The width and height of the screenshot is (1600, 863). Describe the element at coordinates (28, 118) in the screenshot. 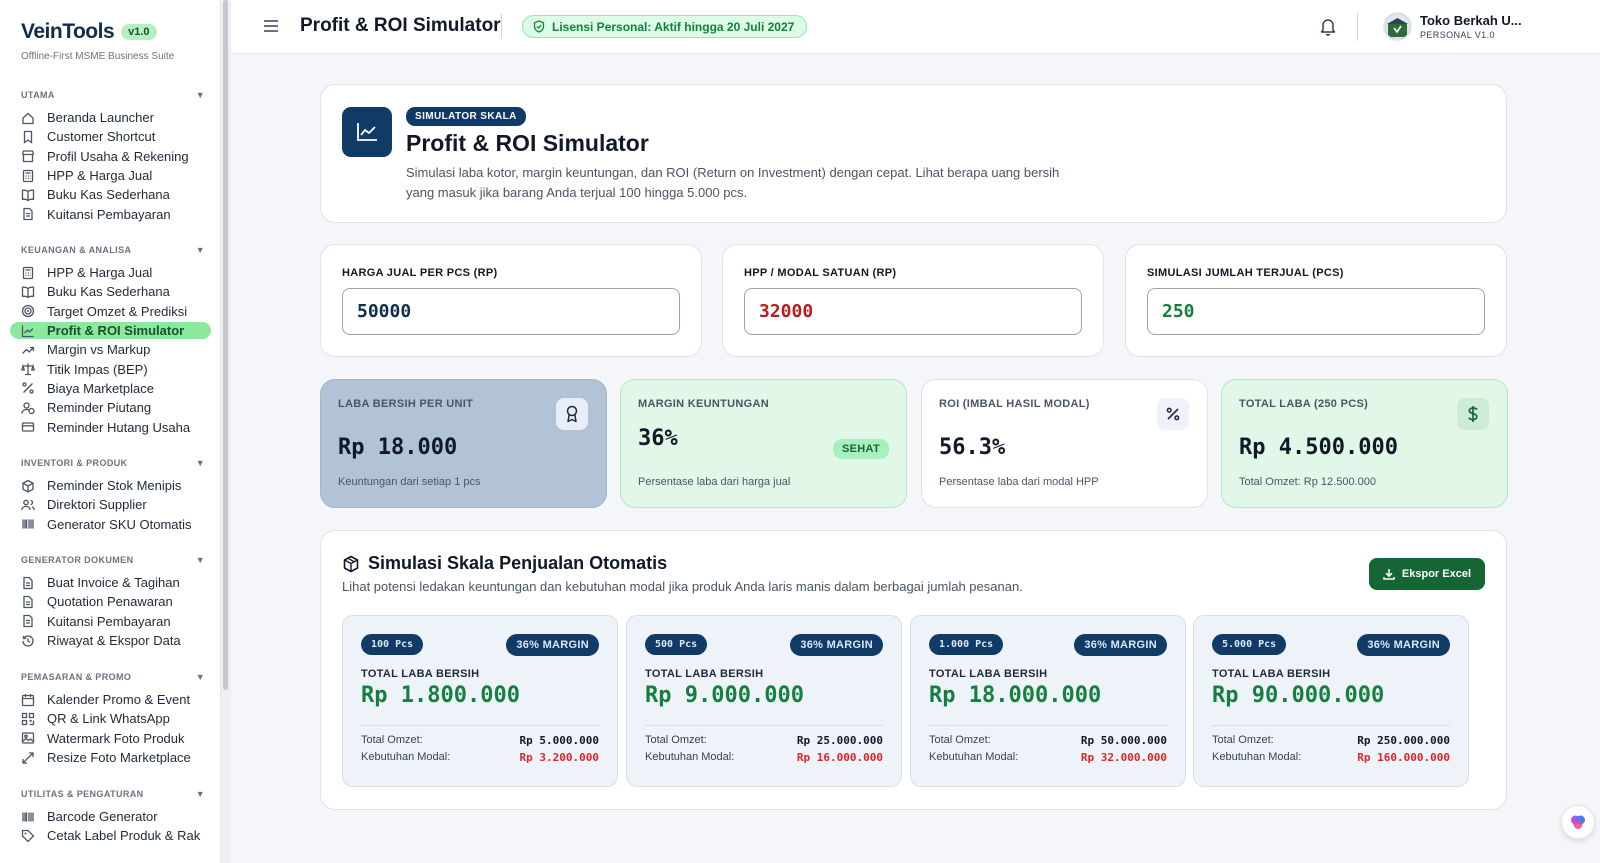

I see `home-icon` at that location.